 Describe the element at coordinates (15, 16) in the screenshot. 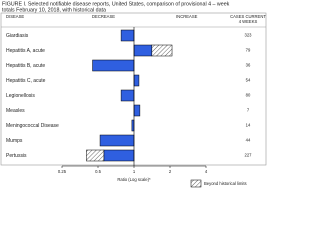

I see `column-header: DISEASE` at that location.